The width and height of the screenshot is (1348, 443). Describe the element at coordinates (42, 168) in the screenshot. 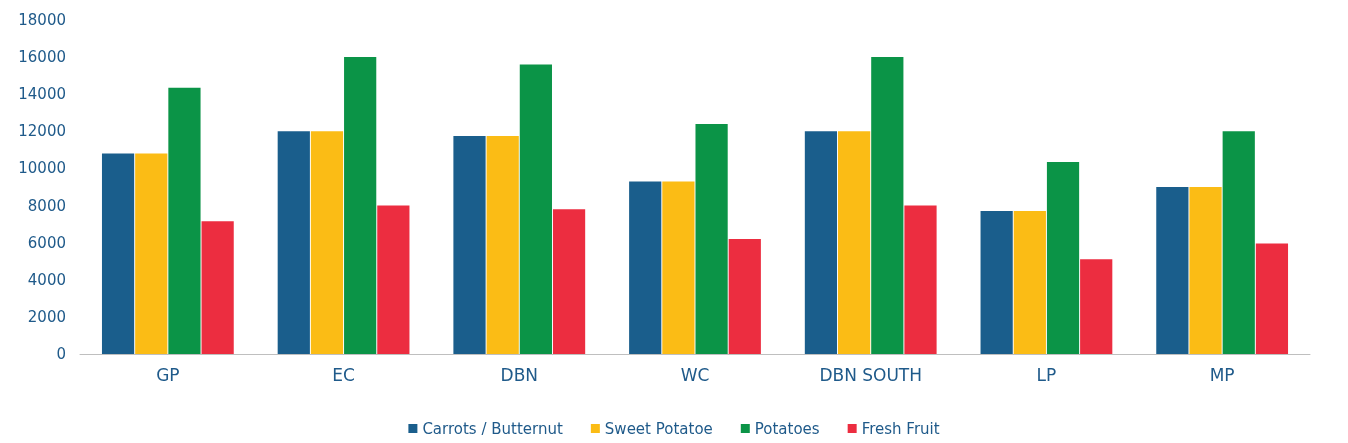

I see `y-tick-label: 10000` at that location.